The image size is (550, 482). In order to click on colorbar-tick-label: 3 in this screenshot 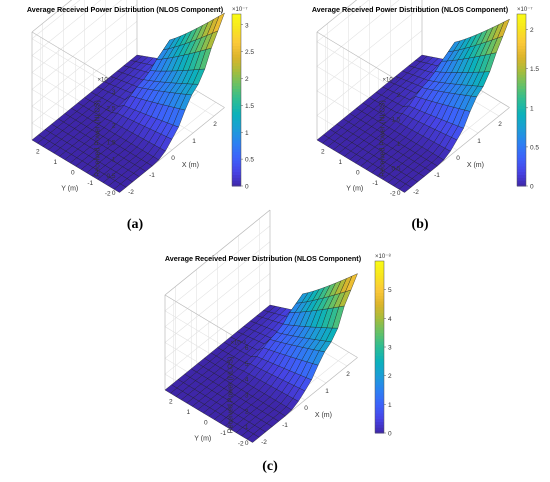, I will do `click(247, 25)`.